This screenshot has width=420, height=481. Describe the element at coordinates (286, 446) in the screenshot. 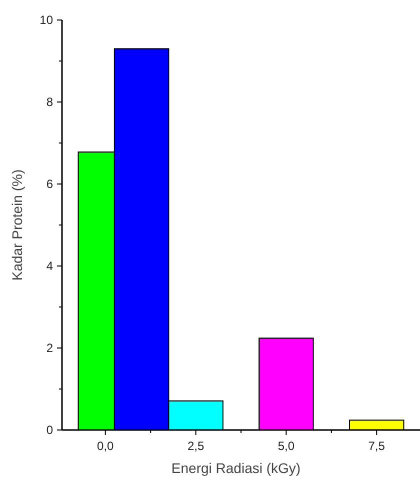

I see `x-tick-label: 5,0` at that location.